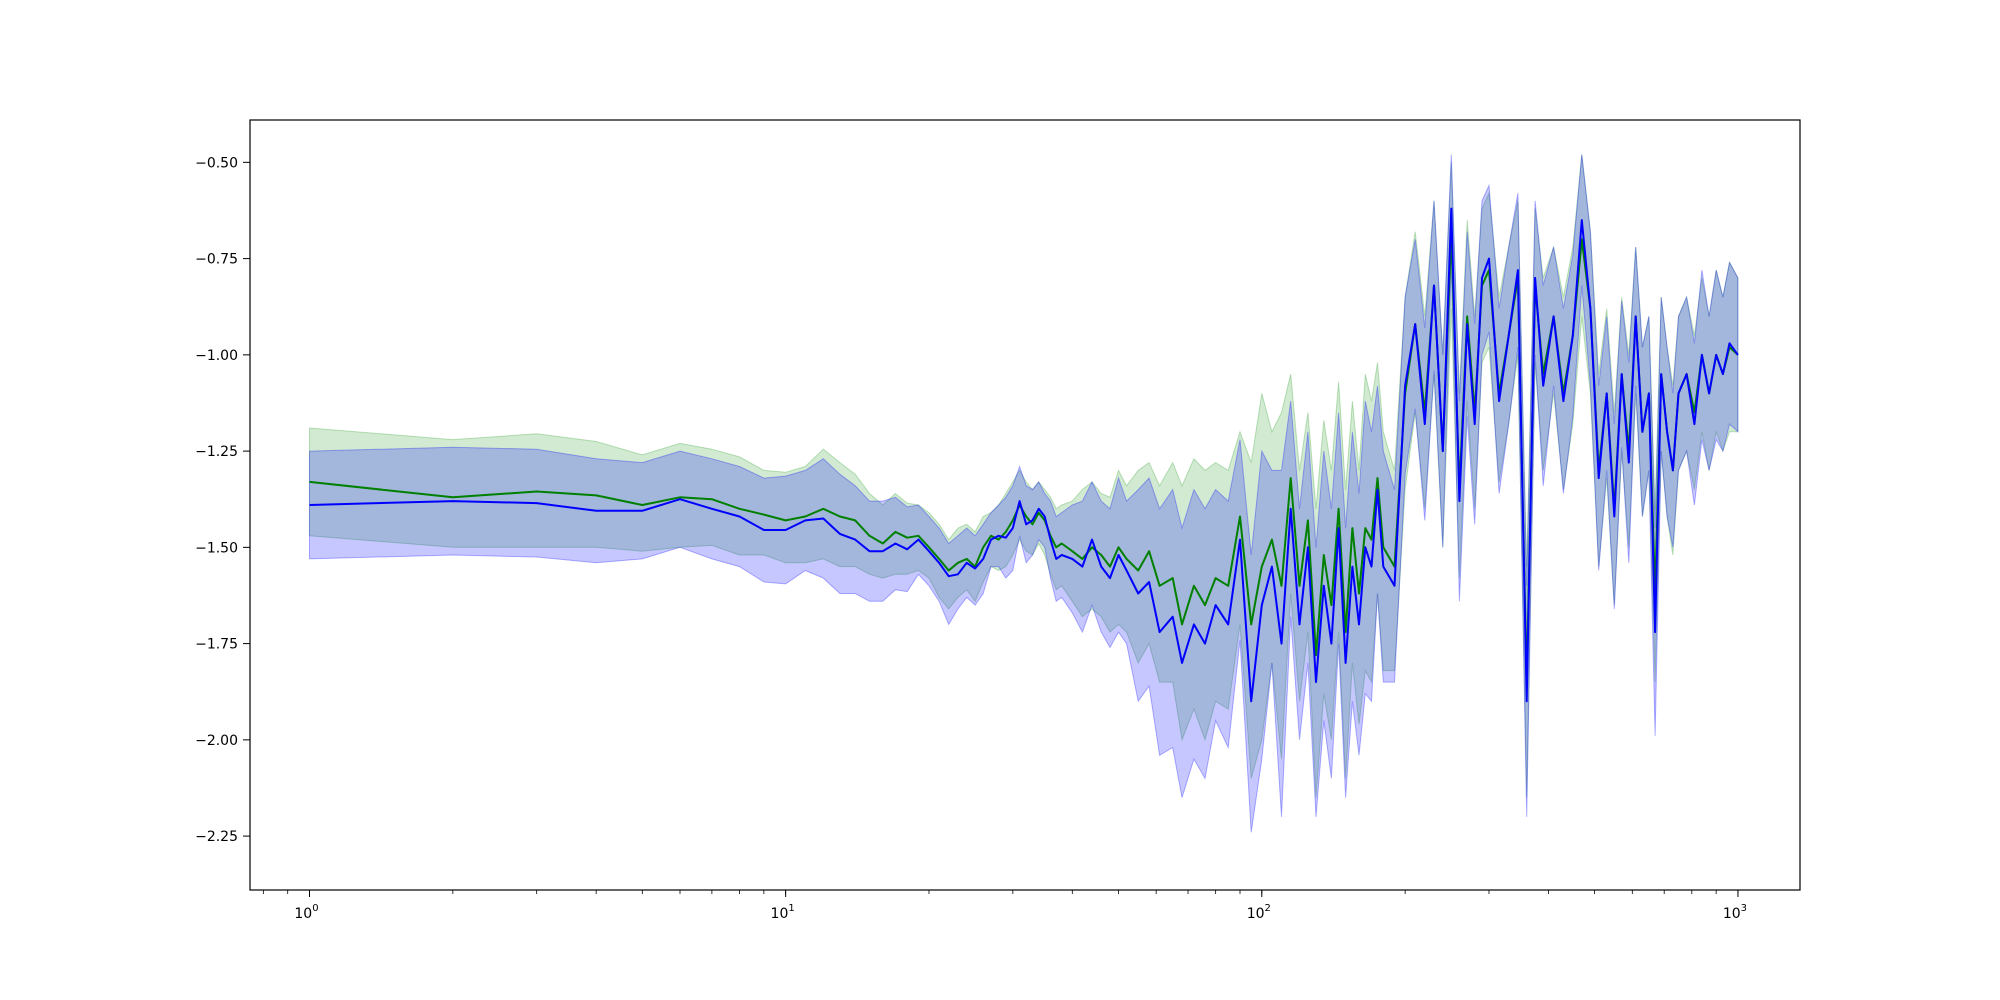  I want to click on y-axis: −0.50 −0.75 −1.00 −1.25 −1.50 −1.75 −2.00 −2.25, so click(222, 500).